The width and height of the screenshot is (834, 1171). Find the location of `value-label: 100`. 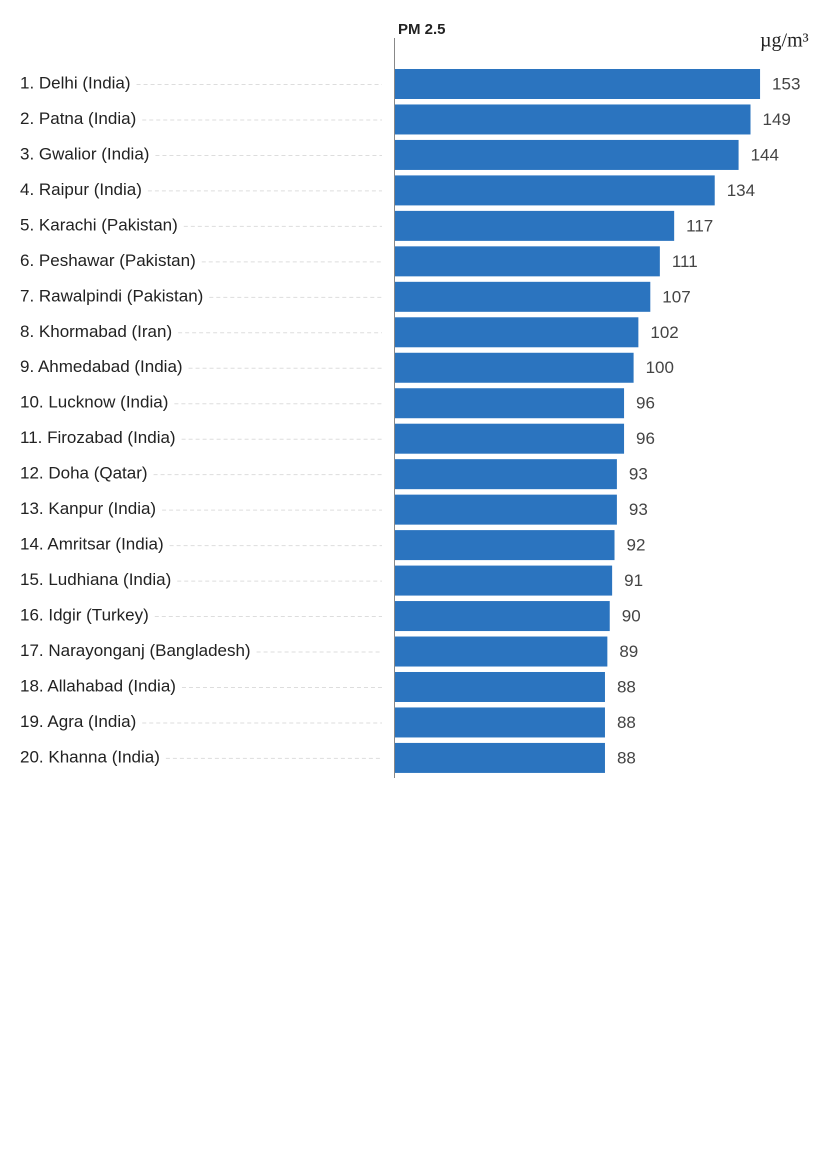

value-label: 100 is located at coordinates (660, 367).